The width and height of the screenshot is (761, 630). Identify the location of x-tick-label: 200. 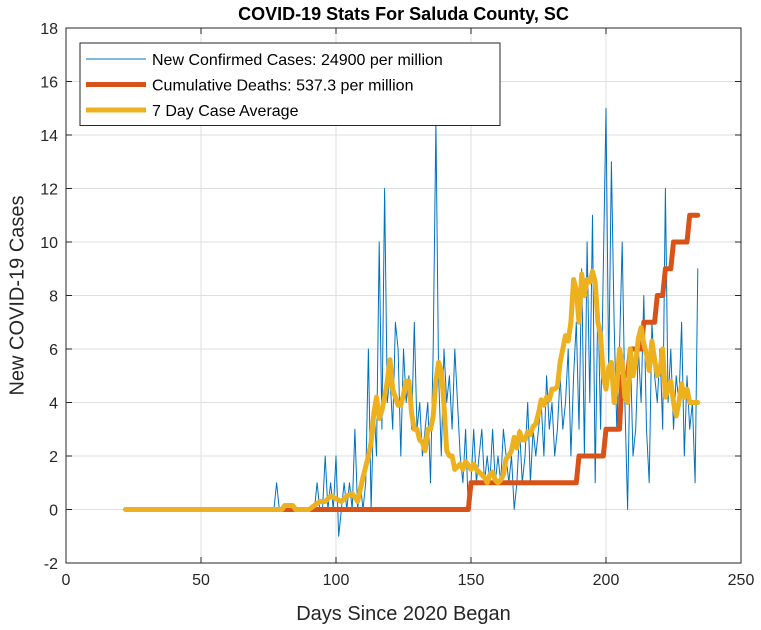
(606, 580).